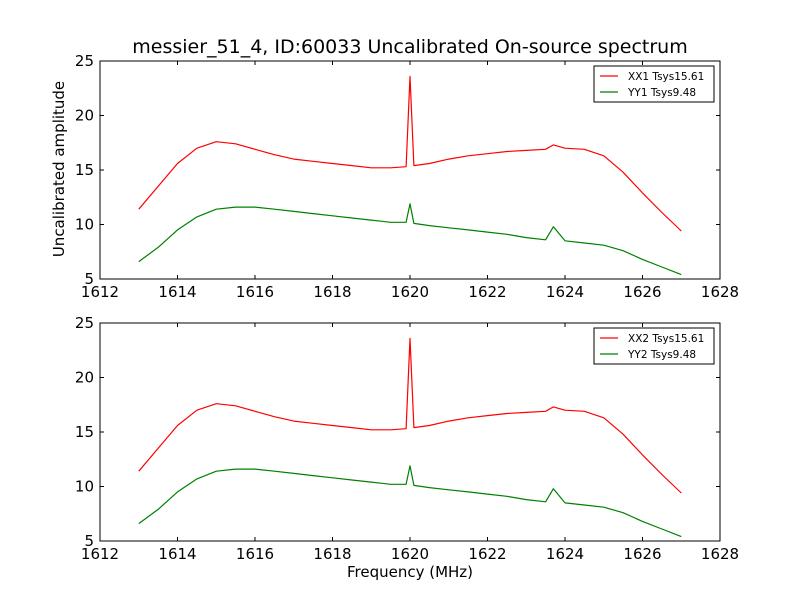  I want to click on legend-entry: YY1 Tsys9.48, so click(661, 93).